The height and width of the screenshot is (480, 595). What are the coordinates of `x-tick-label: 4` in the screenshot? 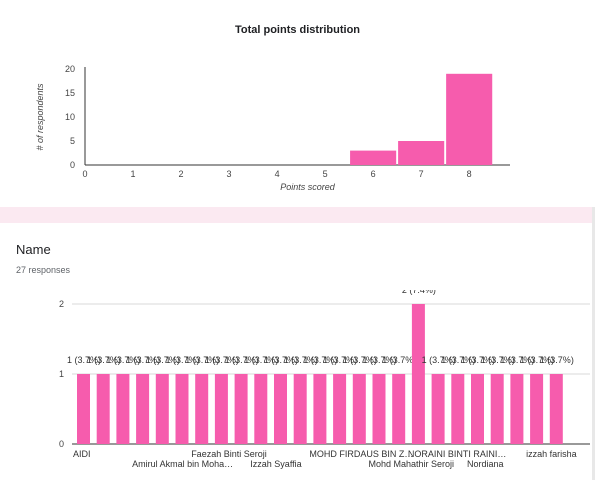 It's located at (277, 174).